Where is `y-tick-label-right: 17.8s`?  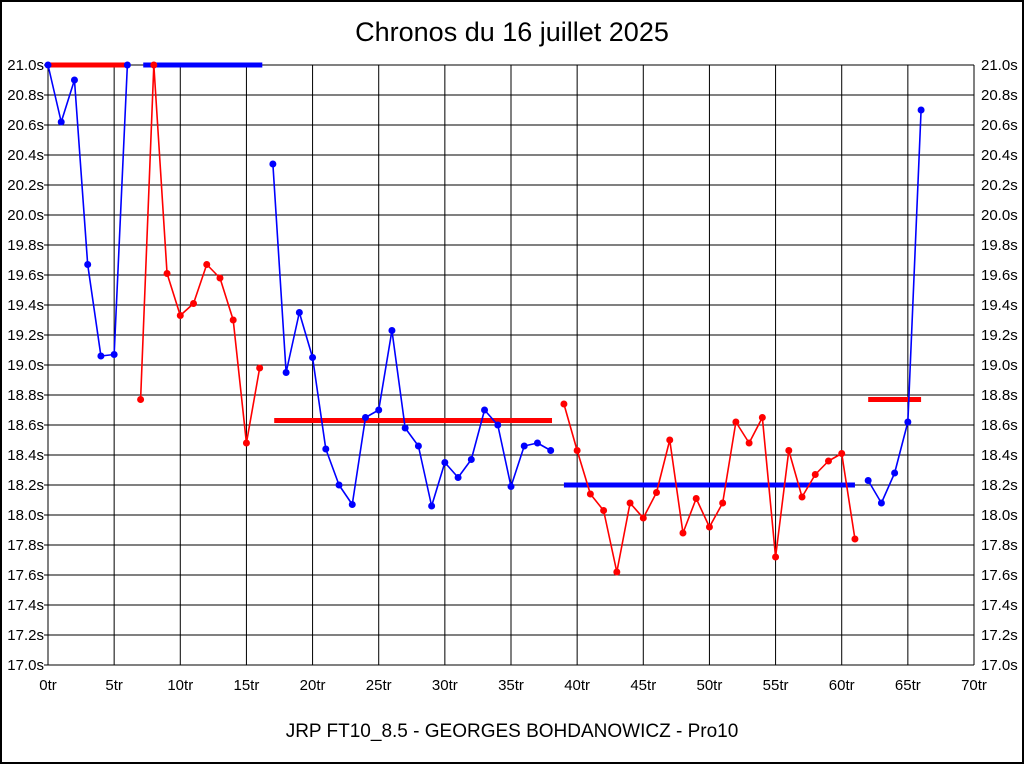 y-tick-label-right: 17.8s is located at coordinates (999, 545).